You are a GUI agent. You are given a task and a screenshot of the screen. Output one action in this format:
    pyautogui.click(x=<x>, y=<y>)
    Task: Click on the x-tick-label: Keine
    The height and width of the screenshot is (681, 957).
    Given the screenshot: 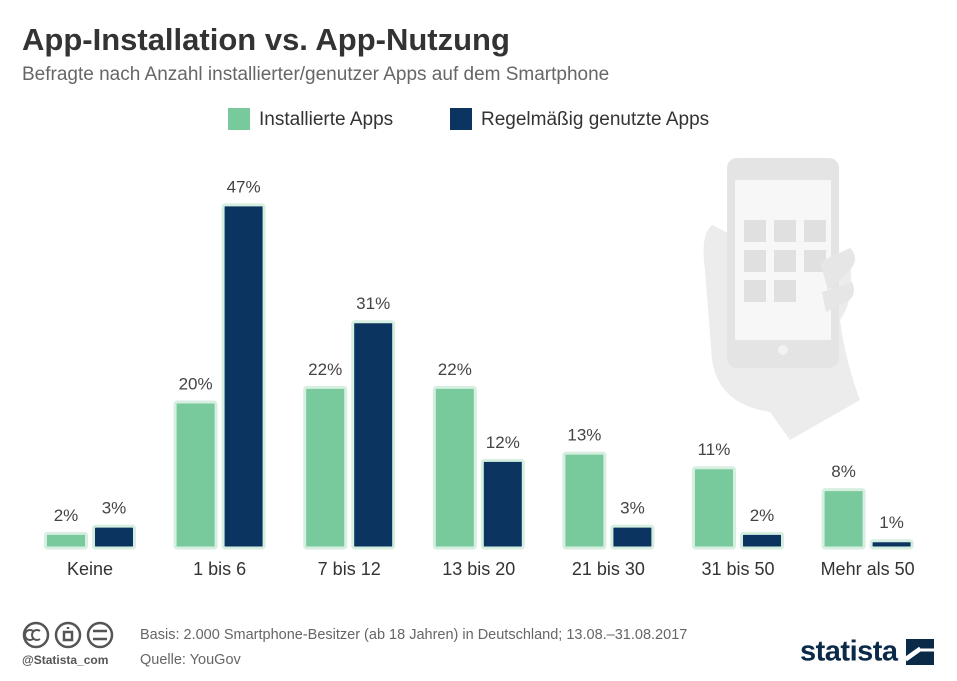 What is the action you would take?
    pyautogui.click(x=90, y=569)
    